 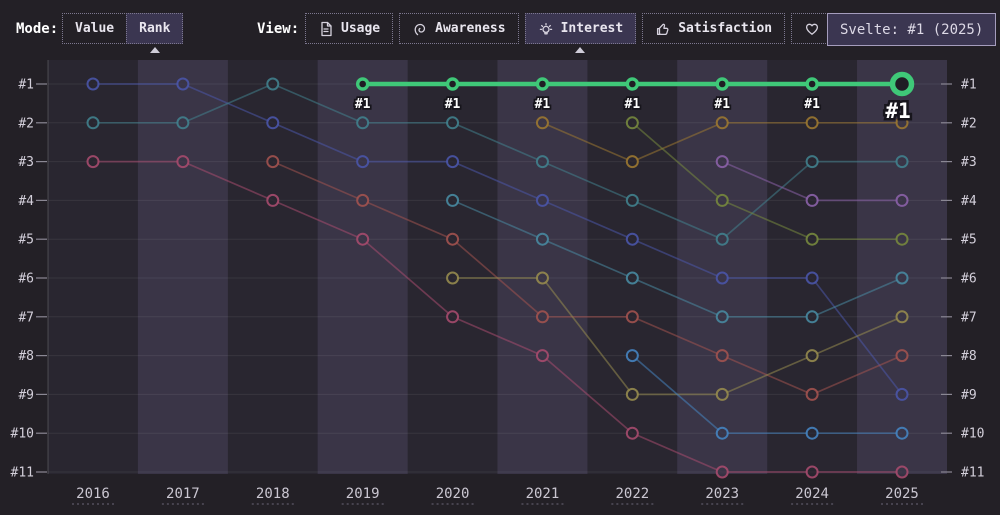 What do you see at coordinates (542, 123) in the screenshot?
I see `data-point-gold-2021` at bounding box center [542, 123].